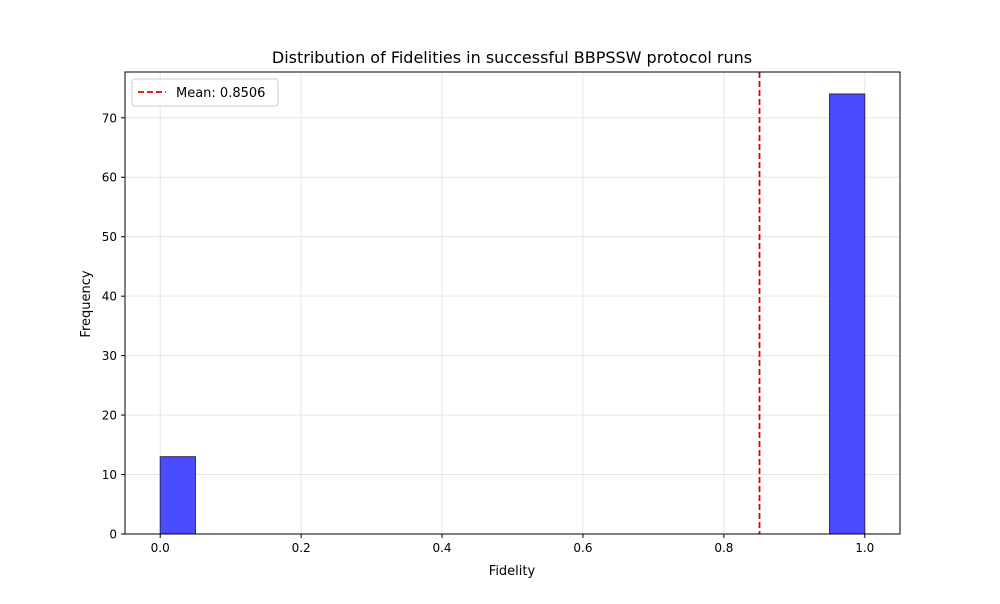 This screenshot has width=1000, height=604. I want to click on y-tick-label: 20, so click(109, 416).